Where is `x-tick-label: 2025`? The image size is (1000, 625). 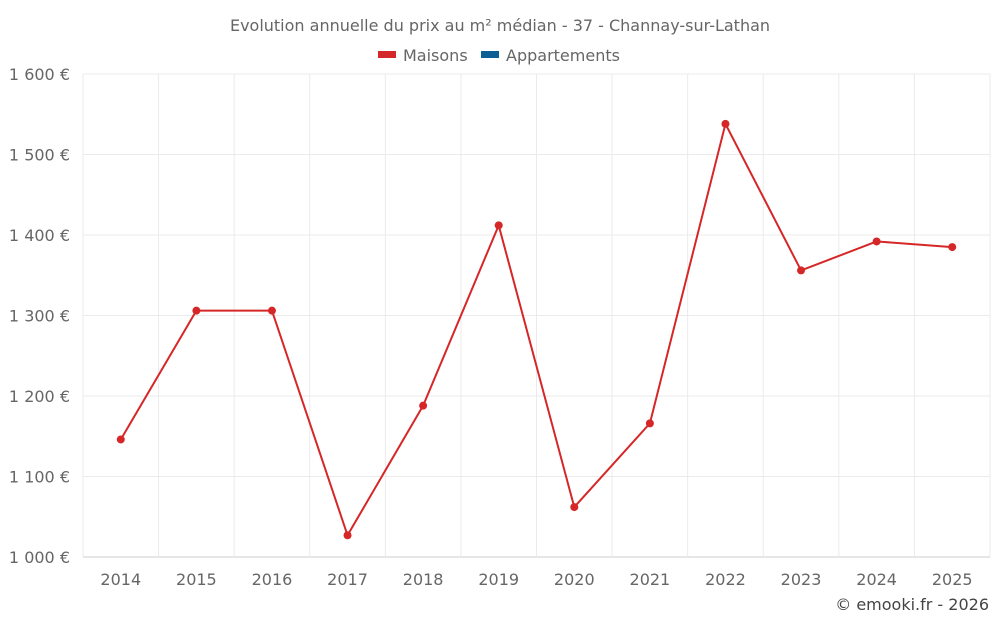
x-tick-label: 2025 is located at coordinates (952, 579).